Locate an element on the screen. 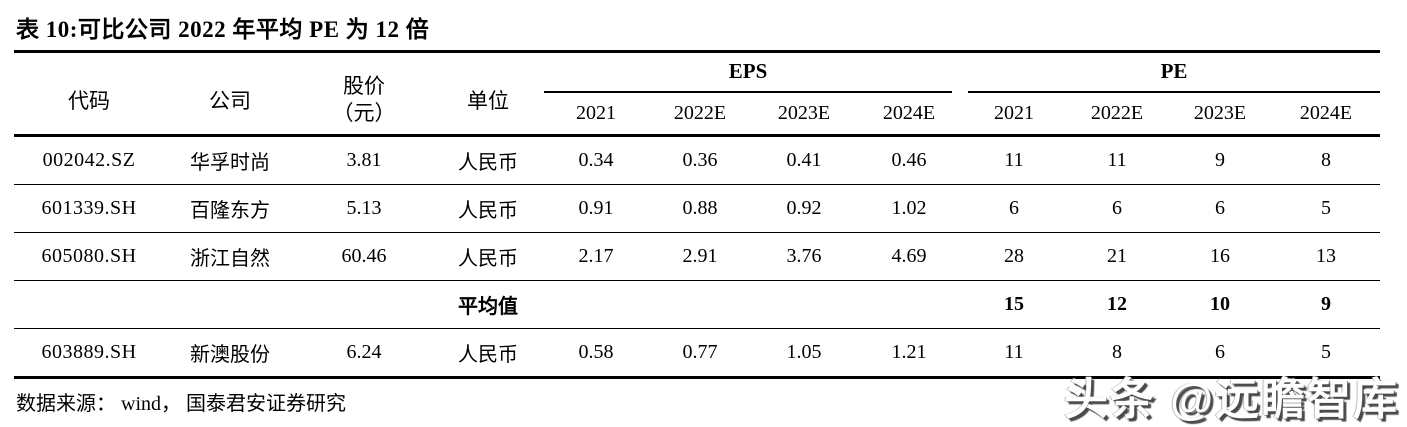 The image size is (1407, 427). cell-eps-2022e: 0.36 is located at coordinates (700, 160).